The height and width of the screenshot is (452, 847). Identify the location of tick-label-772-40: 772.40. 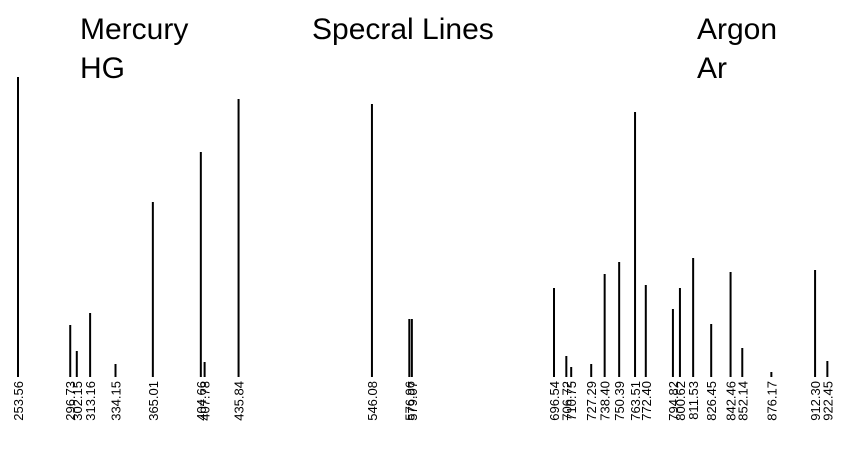
(646, 401).